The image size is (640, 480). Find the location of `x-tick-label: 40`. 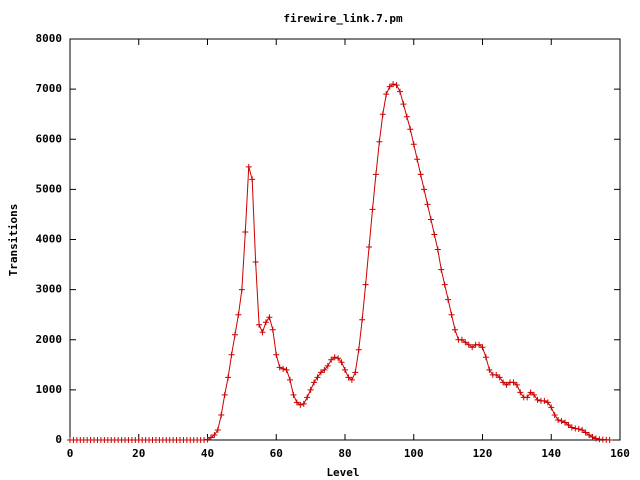

x-tick-label: 40 is located at coordinates (207, 453).